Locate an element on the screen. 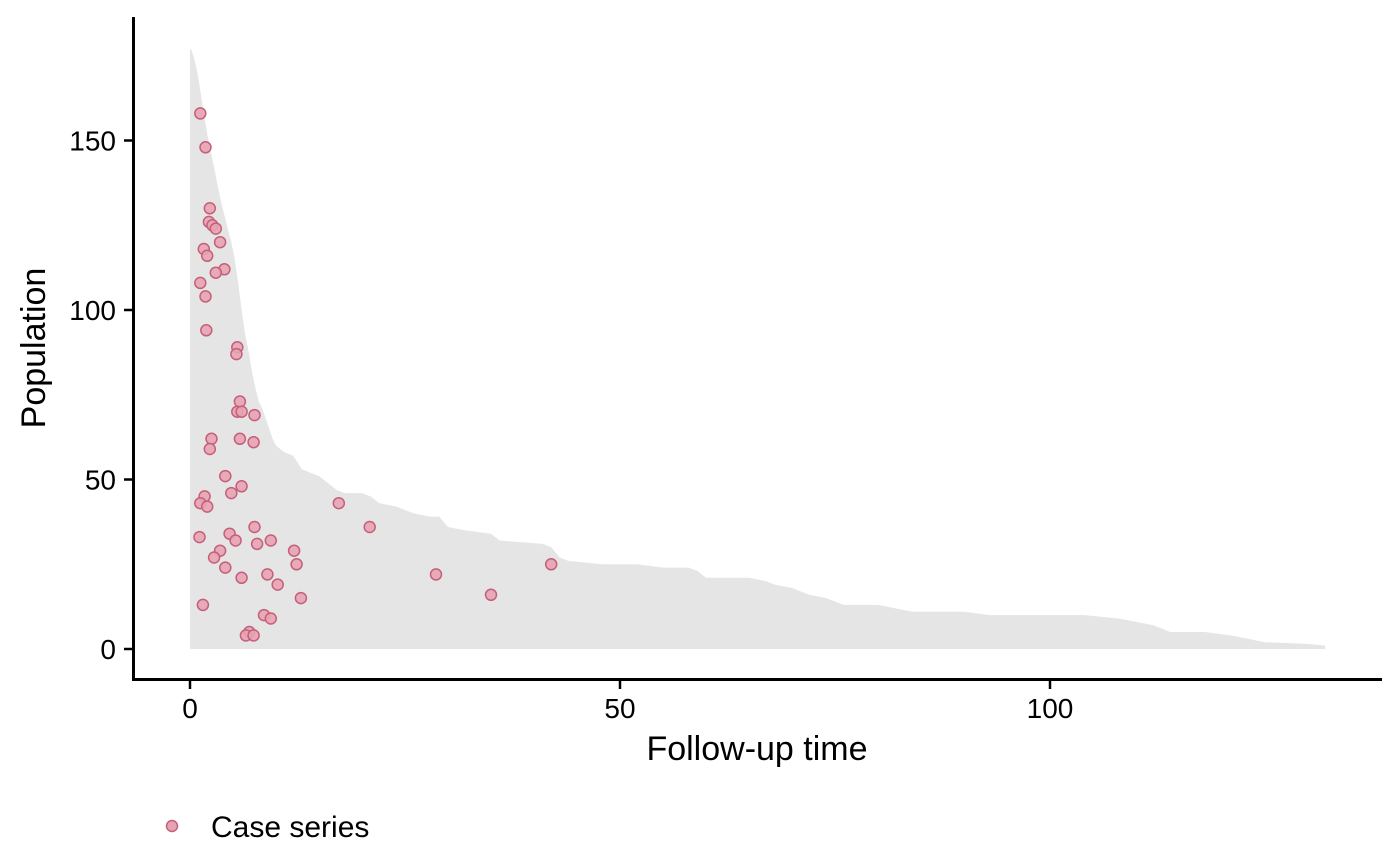 Image resolution: width=1400 pixels, height=865 pixels. x-axis-ticks: 0 50 100 is located at coordinates (627, 702).